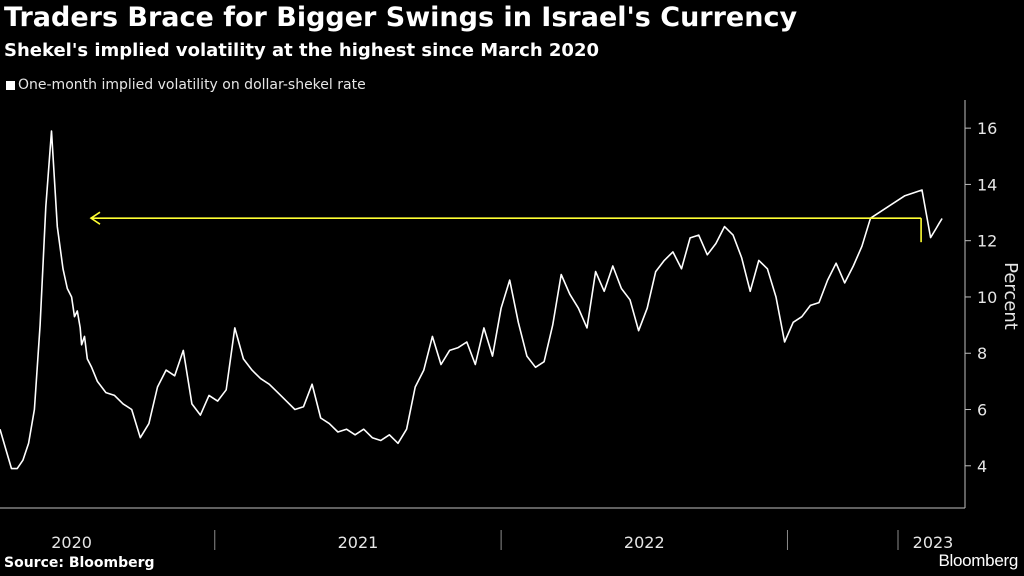 This screenshot has width=1024, height=576. I want to click on x-tick-label: 2020, so click(71, 542).